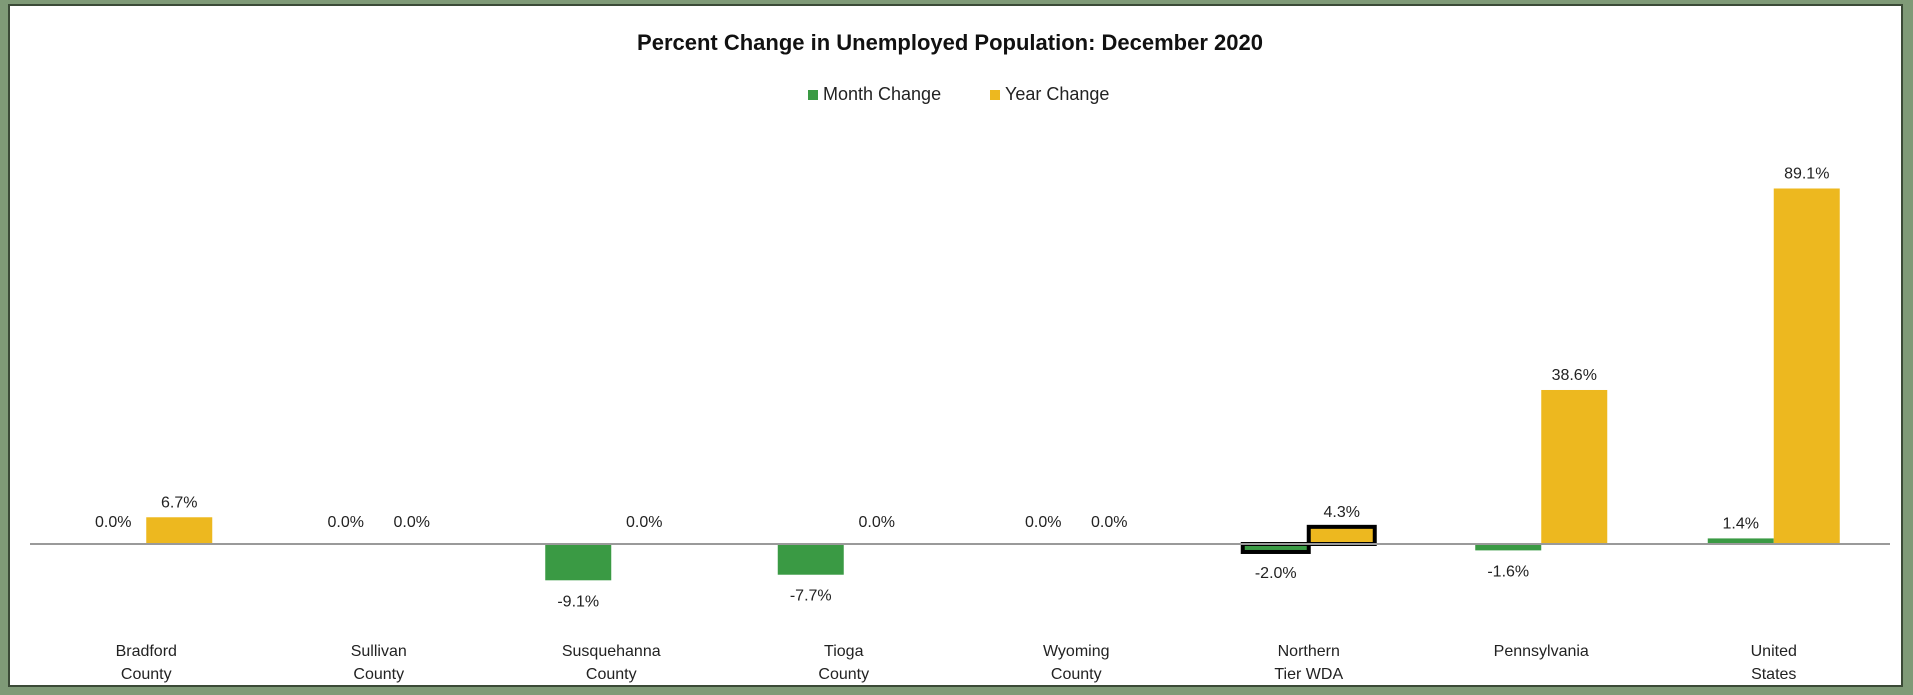  What do you see at coordinates (1308, 663) in the screenshot?
I see `category-label-5: Northern Tier WDA` at bounding box center [1308, 663].